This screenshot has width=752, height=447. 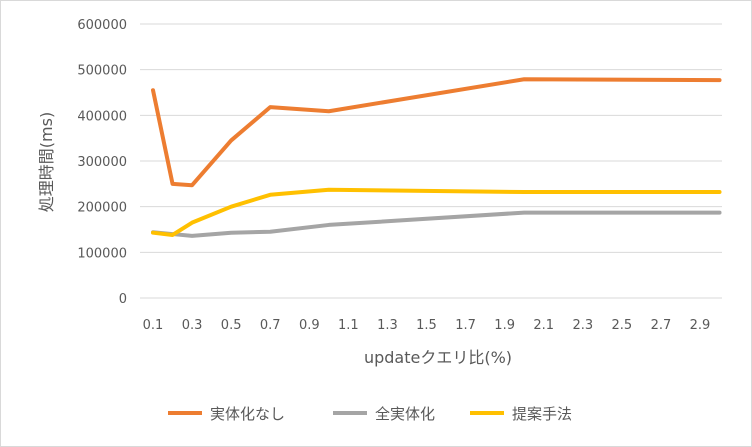 What do you see at coordinates (387, 325) in the screenshot?
I see `x-tick-label: 1.3` at bounding box center [387, 325].